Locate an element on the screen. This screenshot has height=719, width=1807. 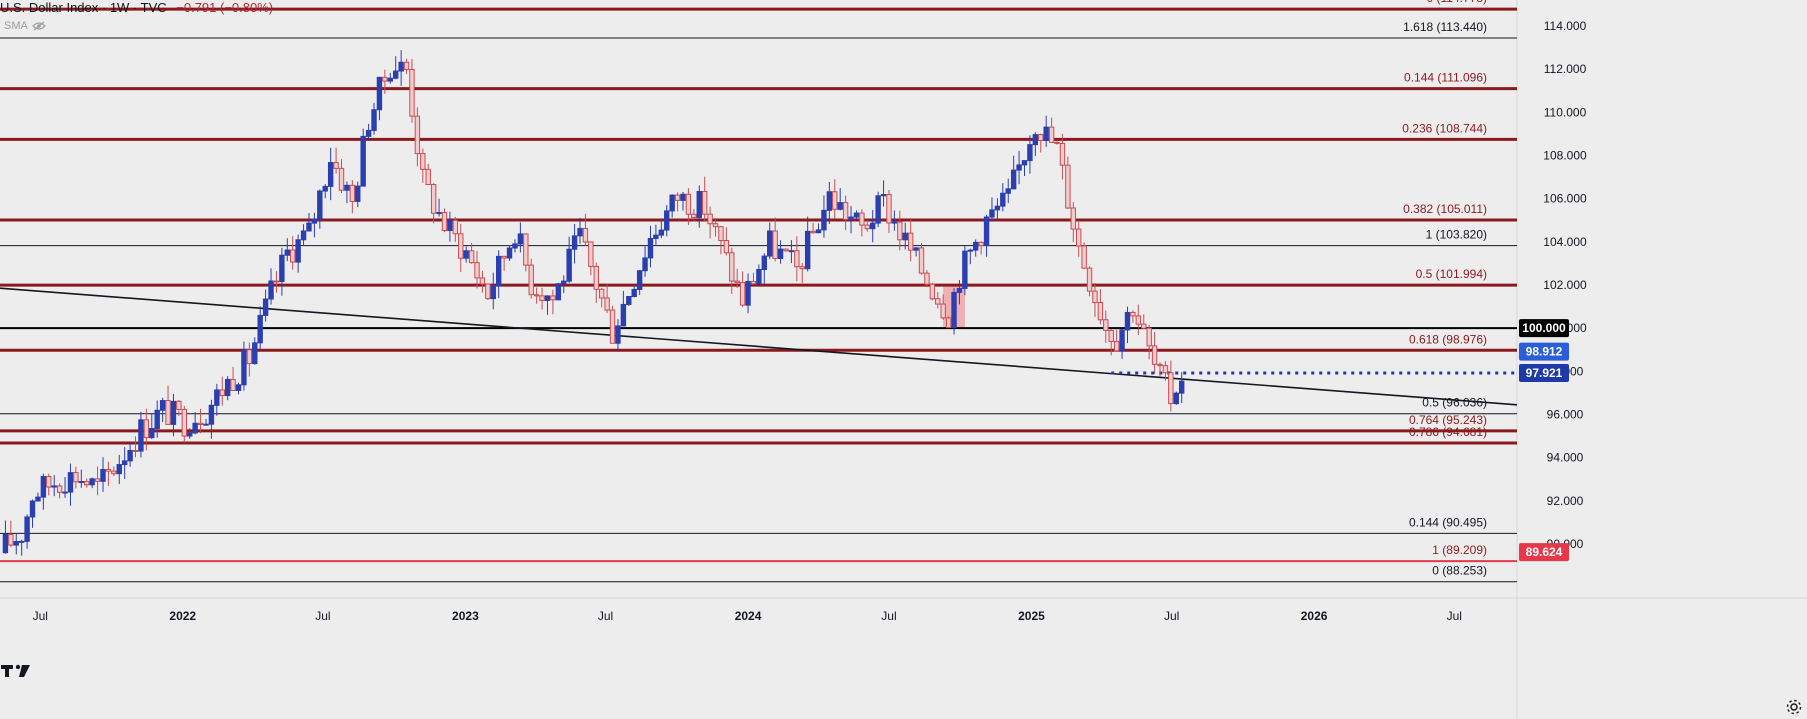
fib-label-12: 0.144 (90.495) is located at coordinates (1448, 522).